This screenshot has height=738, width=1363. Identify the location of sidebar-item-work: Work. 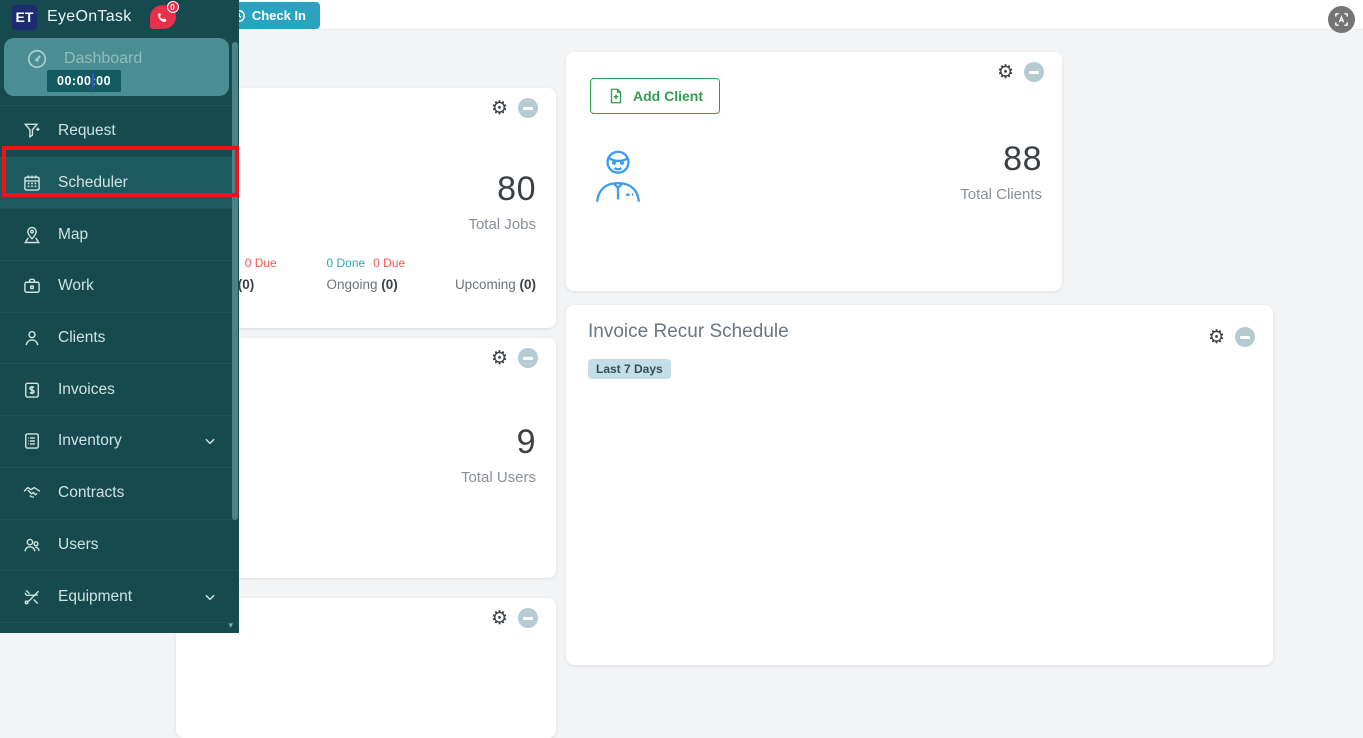
(119, 286).